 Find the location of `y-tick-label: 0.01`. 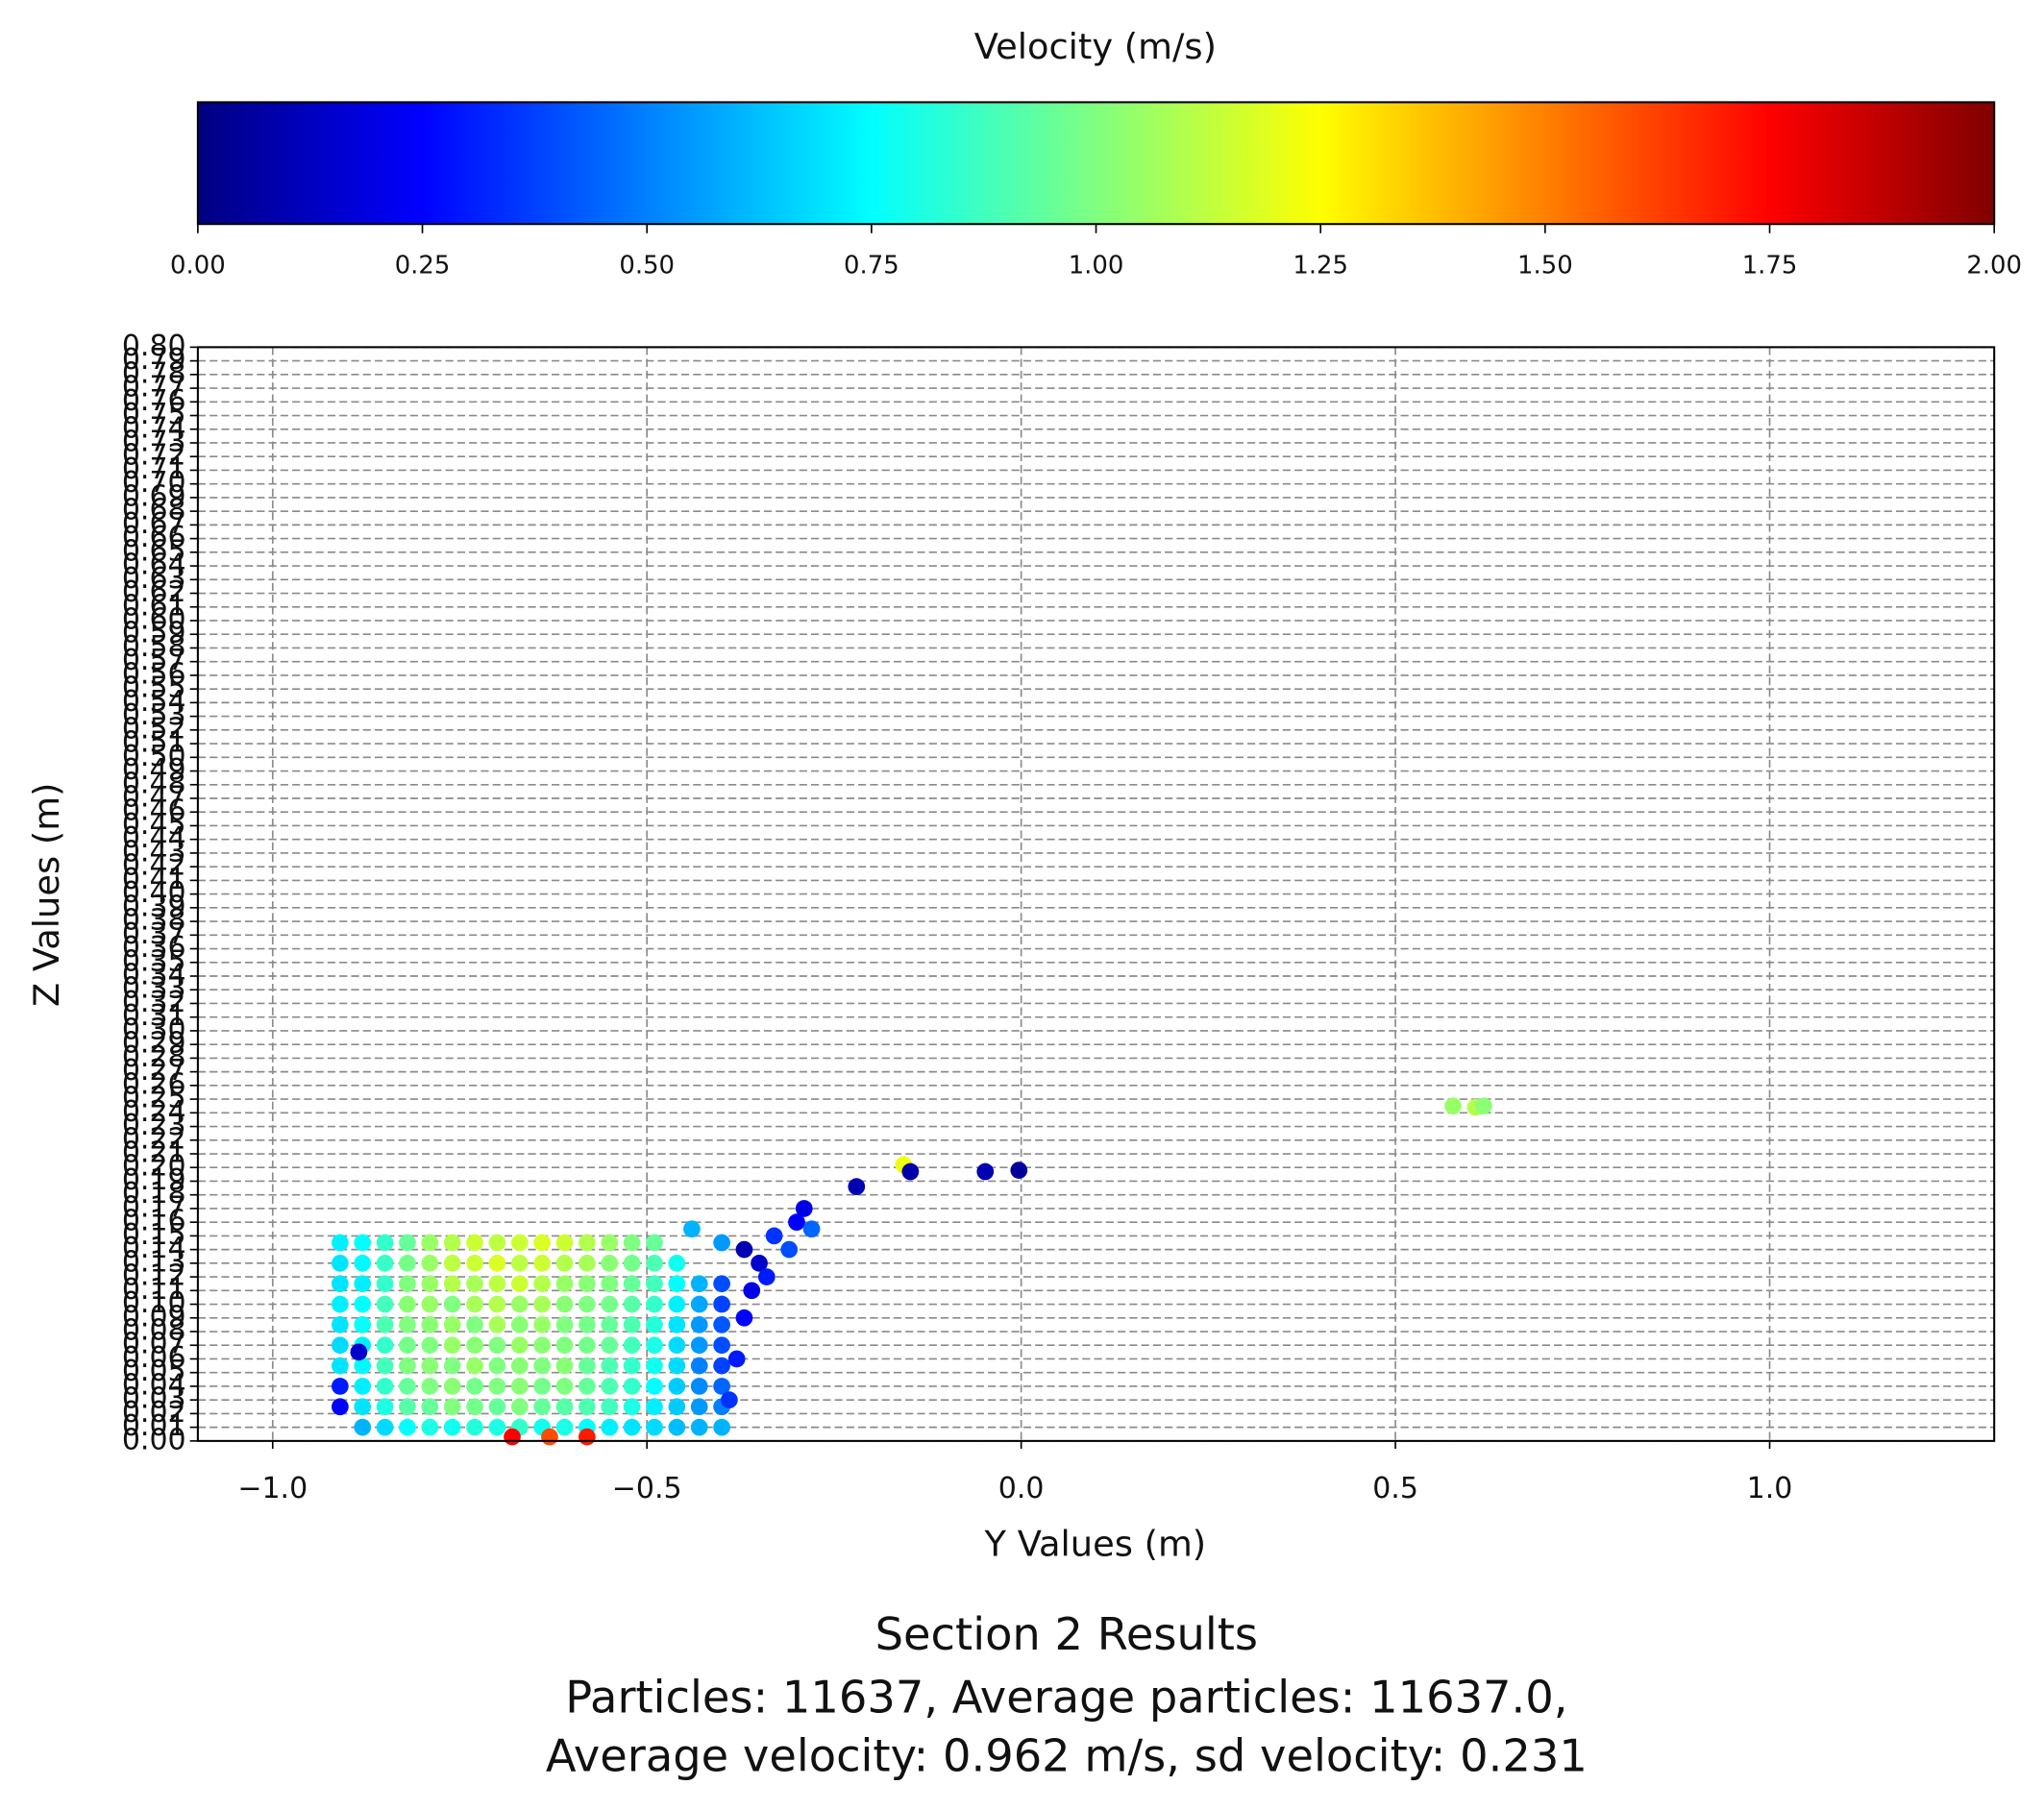

y-tick-label: 0.01 is located at coordinates (154, 1426).